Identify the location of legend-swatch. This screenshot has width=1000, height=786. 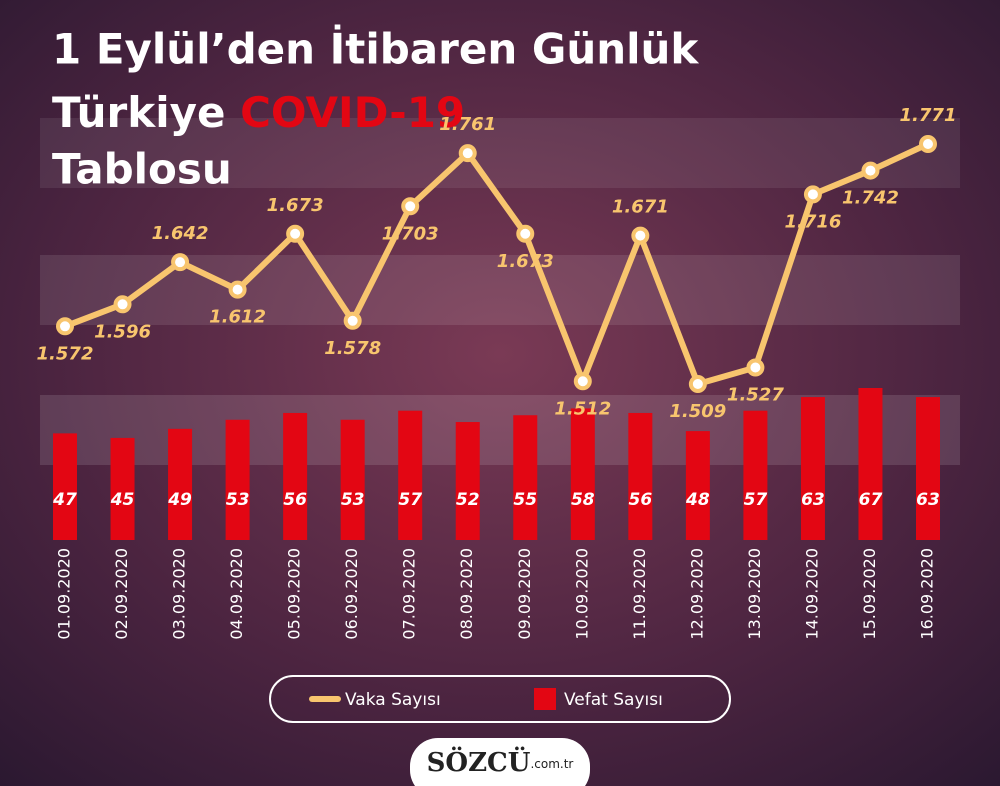
(545, 699).